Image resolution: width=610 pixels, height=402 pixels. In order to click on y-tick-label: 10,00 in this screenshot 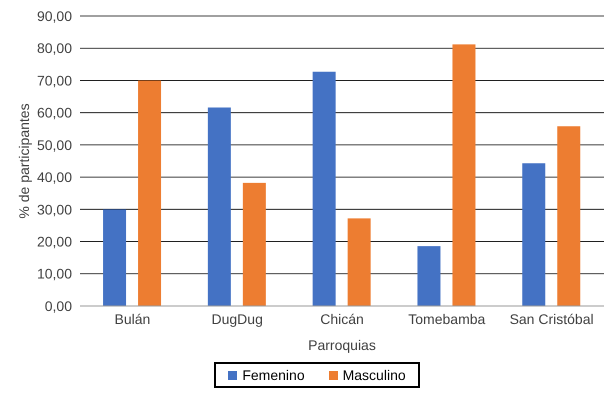, I will do `click(54, 274)`.